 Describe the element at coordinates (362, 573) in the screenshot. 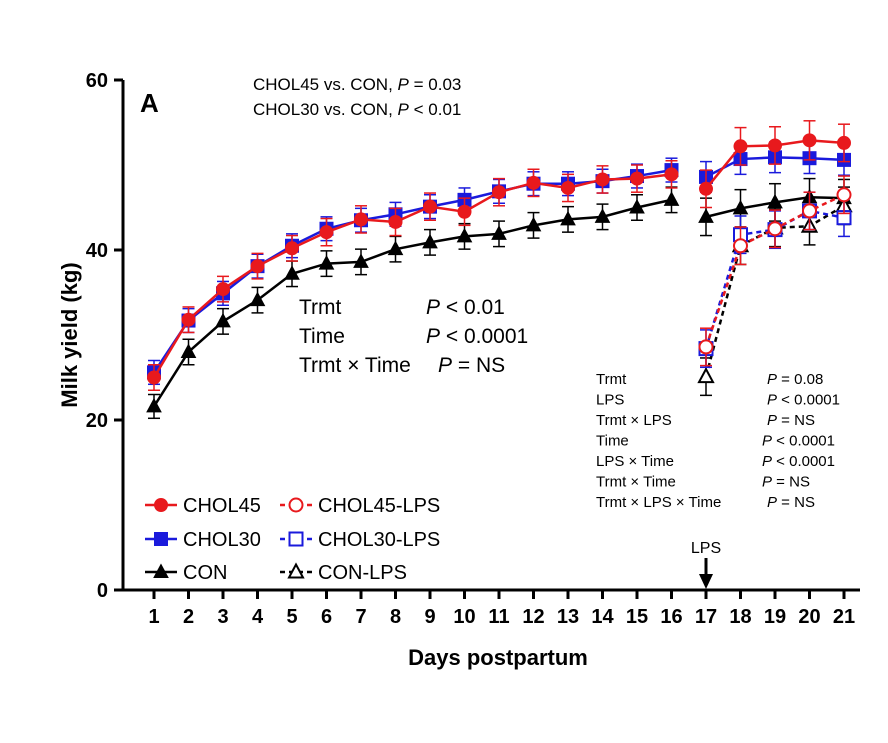

I see `legend-label: CON-LPS` at that location.